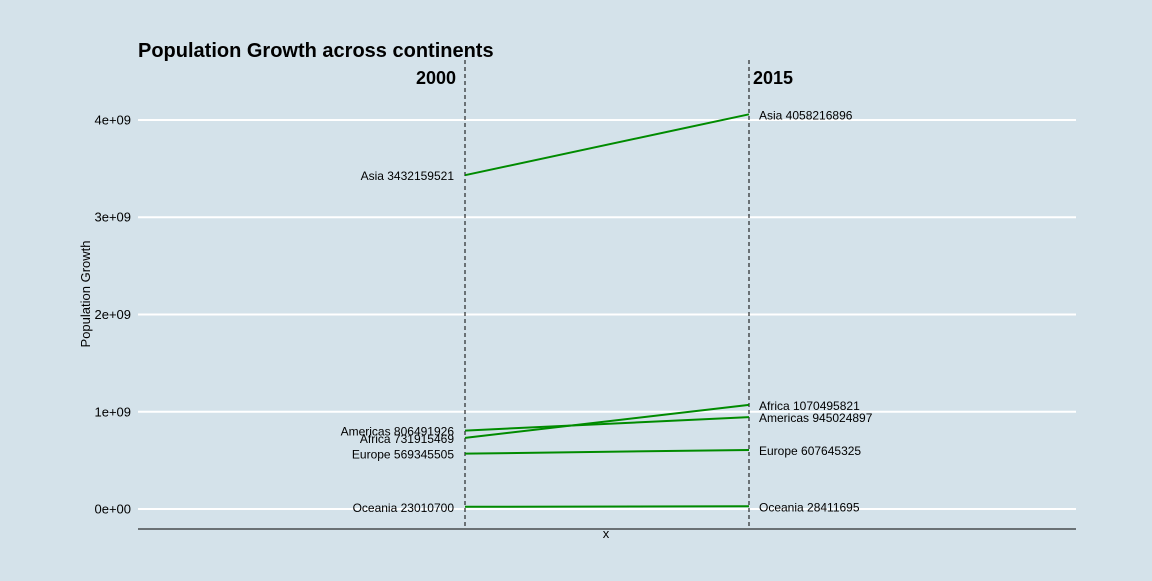  Describe the element at coordinates (112, 217) in the screenshot. I see `y-tick-label-3: 3e+09` at that location.